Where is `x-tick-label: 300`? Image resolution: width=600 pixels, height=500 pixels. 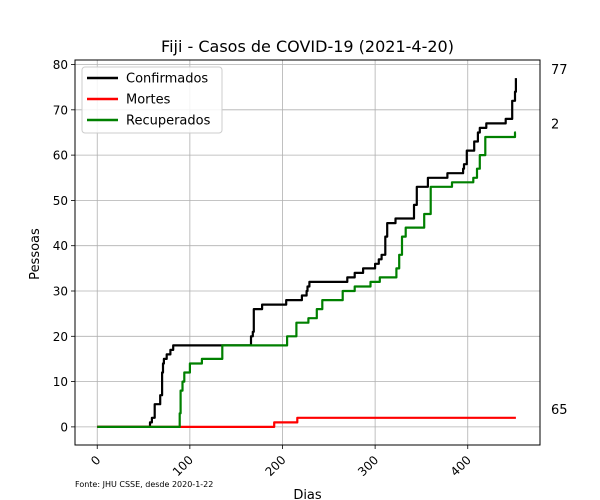 x-tick-label: 300 is located at coordinates (368, 466).